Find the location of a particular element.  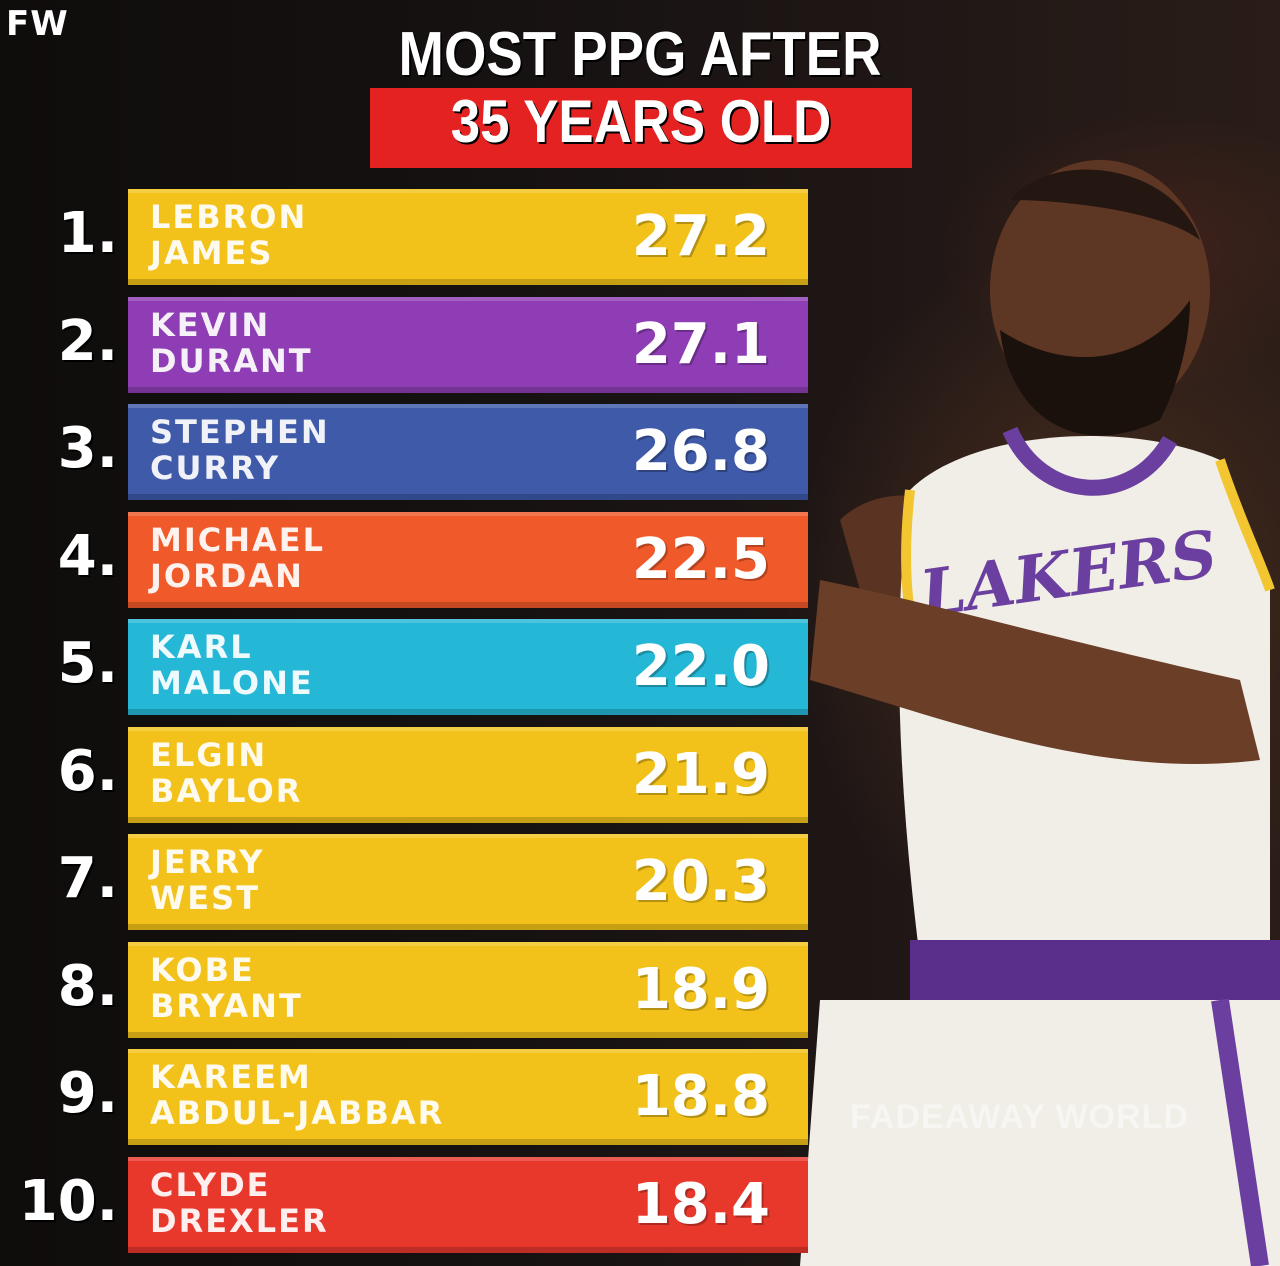

player-name: STEPHEN CURRY is located at coordinates (370, 450).